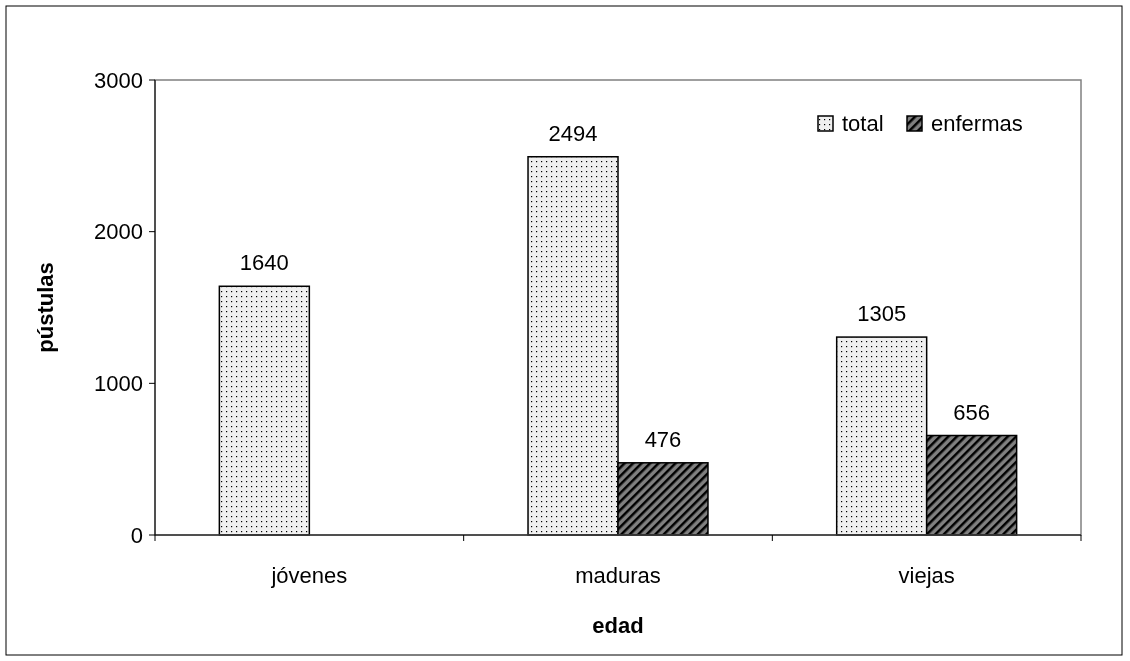 Image resolution: width=1130 pixels, height=661 pixels. What do you see at coordinates (573, 133) in the screenshot?
I see `data-label: 2494` at bounding box center [573, 133].